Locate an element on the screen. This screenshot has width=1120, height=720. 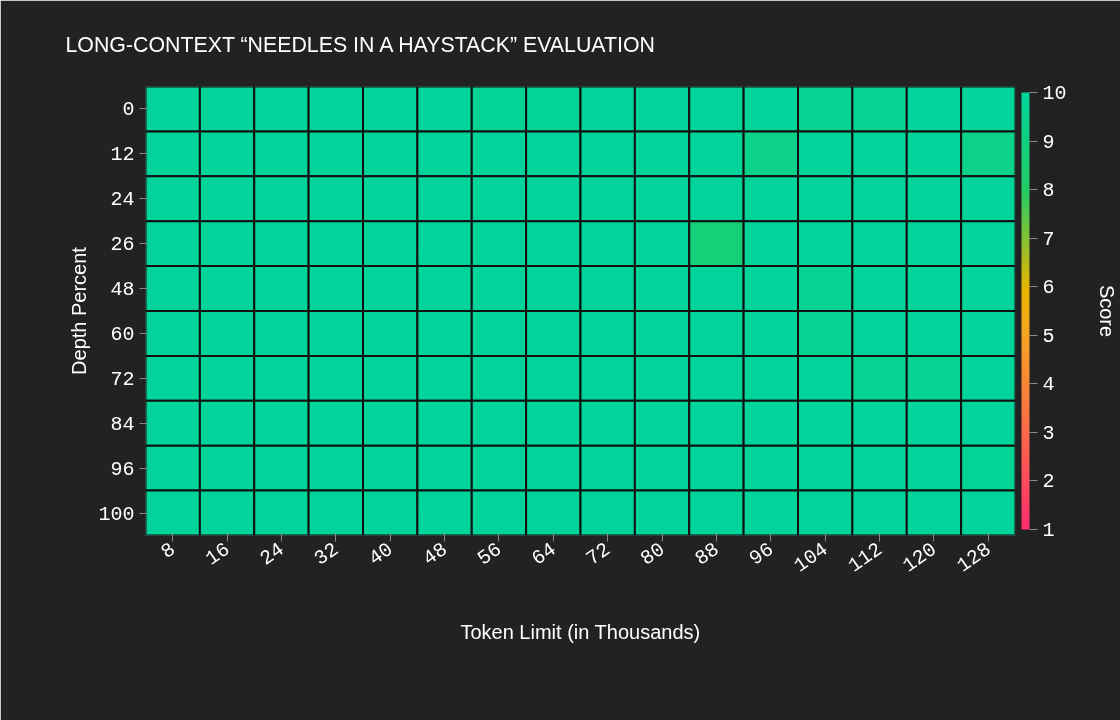
color-bar-label: 7 is located at coordinates (1048, 239).